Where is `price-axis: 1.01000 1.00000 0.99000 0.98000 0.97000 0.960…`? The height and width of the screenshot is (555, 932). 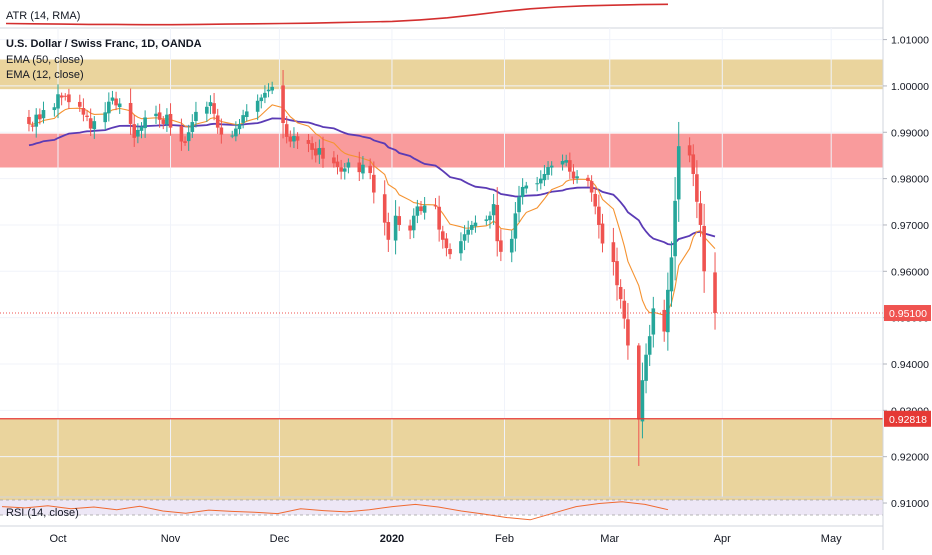 price-axis: 1.01000 1.00000 0.99000 0.98000 0.97000 0.960… is located at coordinates (906, 272).